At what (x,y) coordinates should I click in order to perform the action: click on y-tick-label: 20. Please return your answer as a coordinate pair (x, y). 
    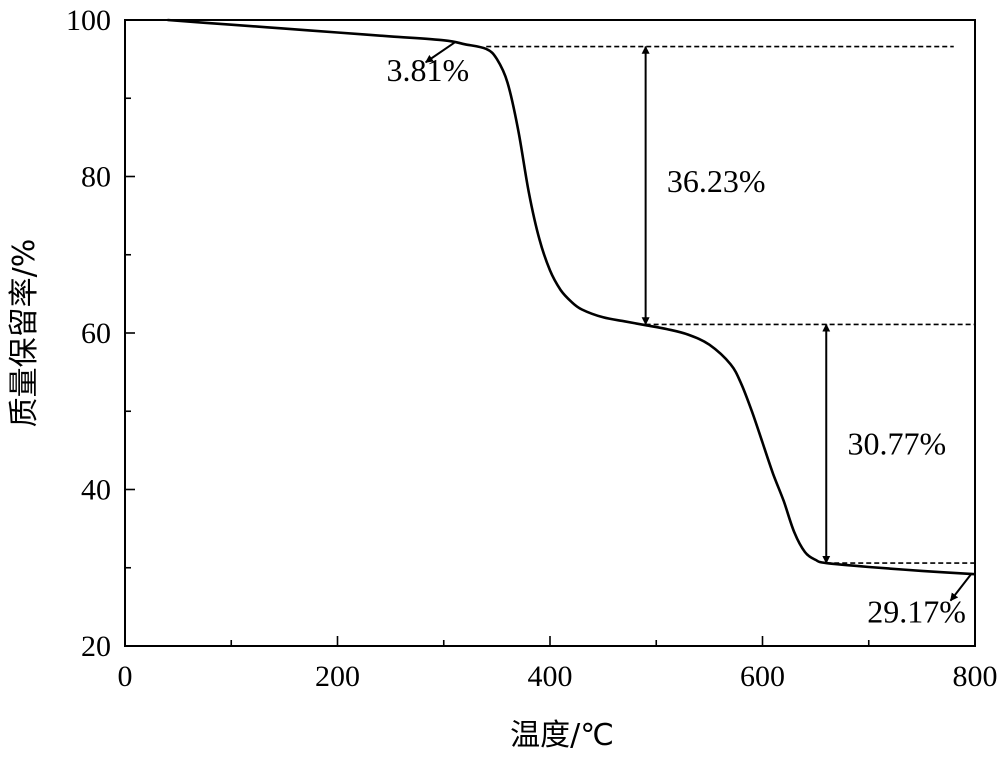
    Looking at the image, I should click on (96, 646).